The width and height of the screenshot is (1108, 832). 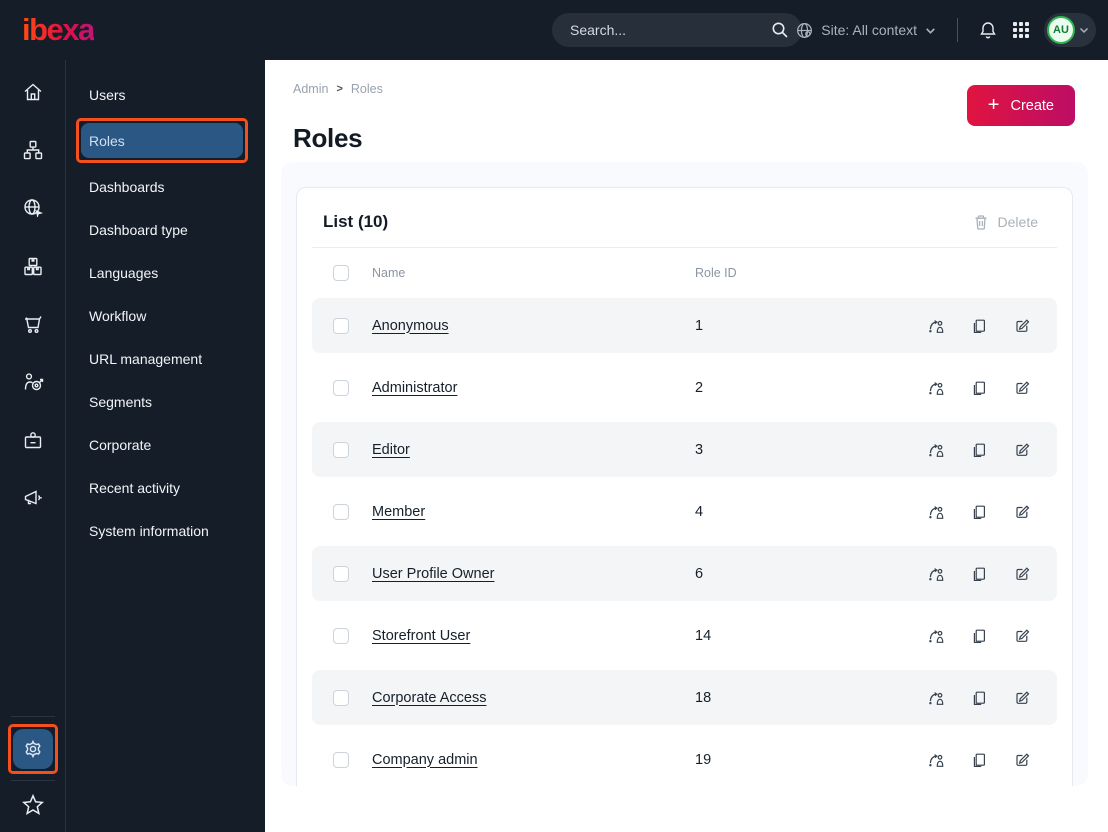 What do you see at coordinates (32, 440) in the screenshot?
I see `rail-item-corporate` at bounding box center [32, 440].